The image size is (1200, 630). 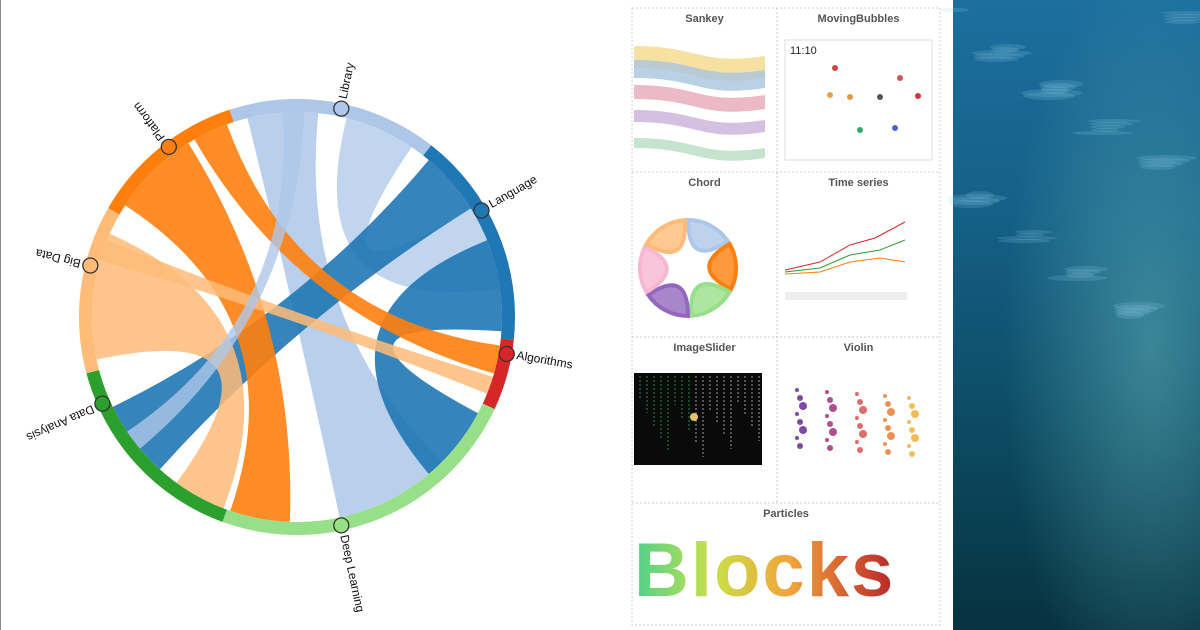 I want to click on bubbles-thumb, so click(x=858, y=100).